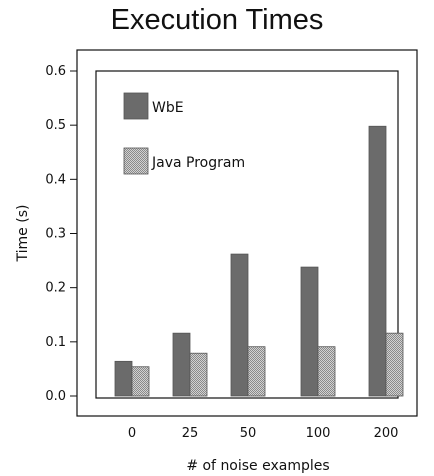 The height and width of the screenshot is (476, 434). Describe the element at coordinates (318, 433) in the screenshot. I see `x-tick-label: 100` at that location.